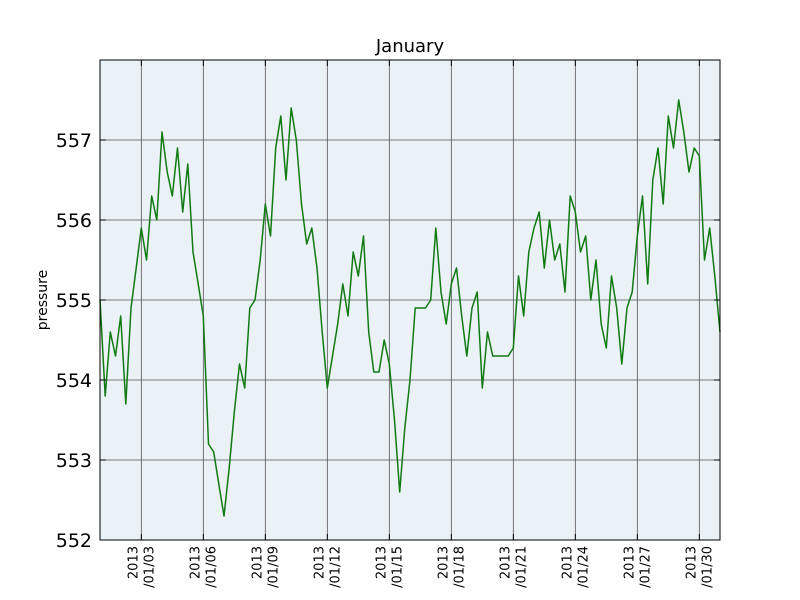 The image size is (800, 600). What do you see at coordinates (74, 541) in the screenshot?
I see `y-tick-label: 552` at bounding box center [74, 541].